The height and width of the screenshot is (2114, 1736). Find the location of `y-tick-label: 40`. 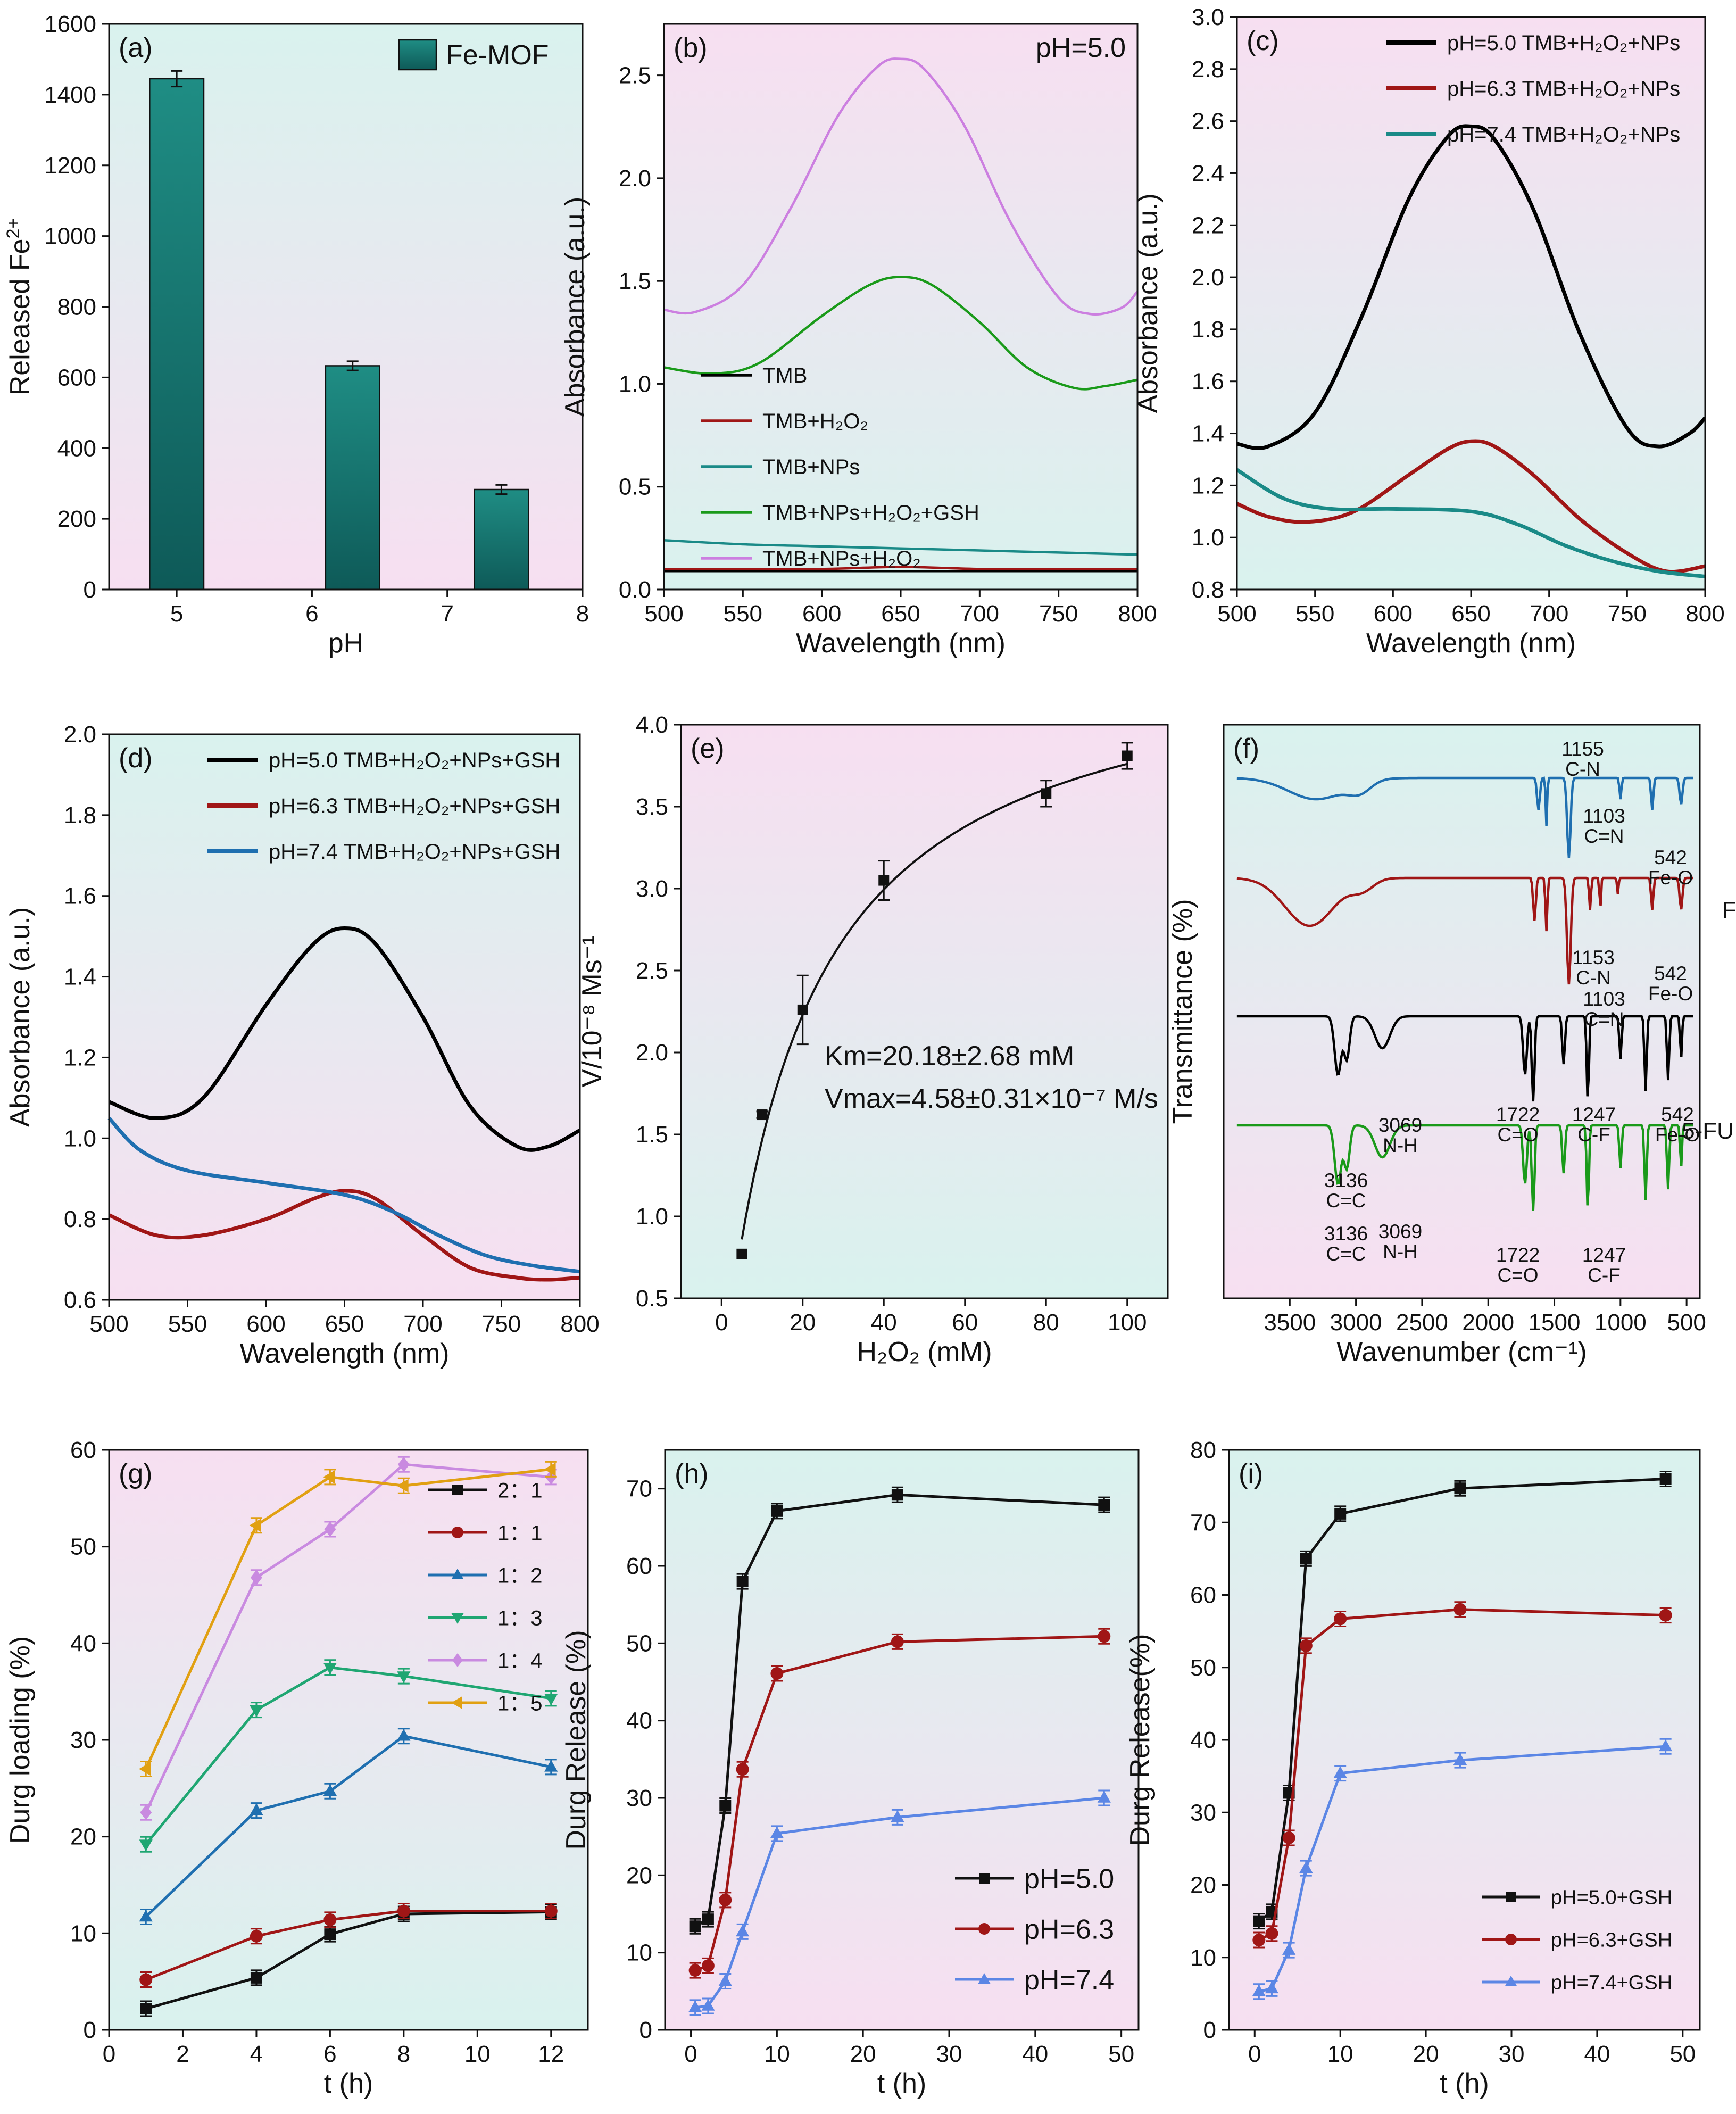

y-tick-label: 40 is located at coordinates (639, 1721).